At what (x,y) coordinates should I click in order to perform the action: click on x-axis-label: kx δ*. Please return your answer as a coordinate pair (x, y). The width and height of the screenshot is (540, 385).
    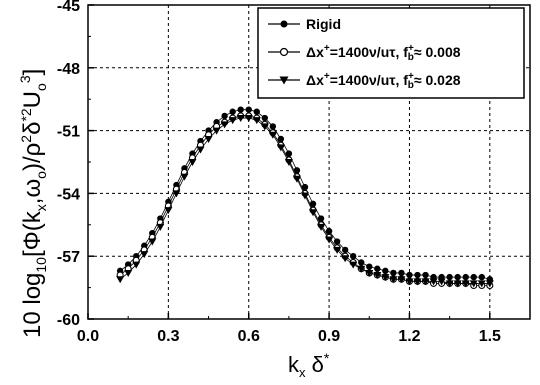
    Looking at the image, I should click on (309, 365).